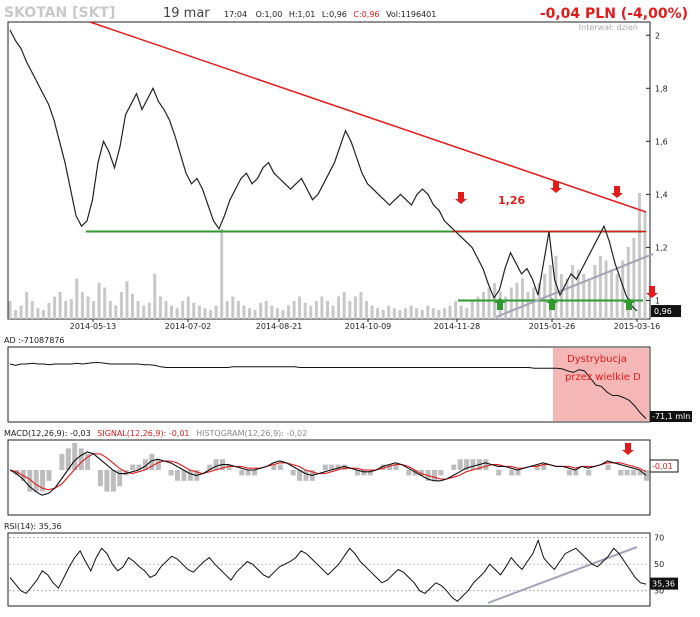 This screenshot has width=700, height=617. Describe the element at coordinates (671, 416) in the screenshot. I see `ad-last-box` at that location.